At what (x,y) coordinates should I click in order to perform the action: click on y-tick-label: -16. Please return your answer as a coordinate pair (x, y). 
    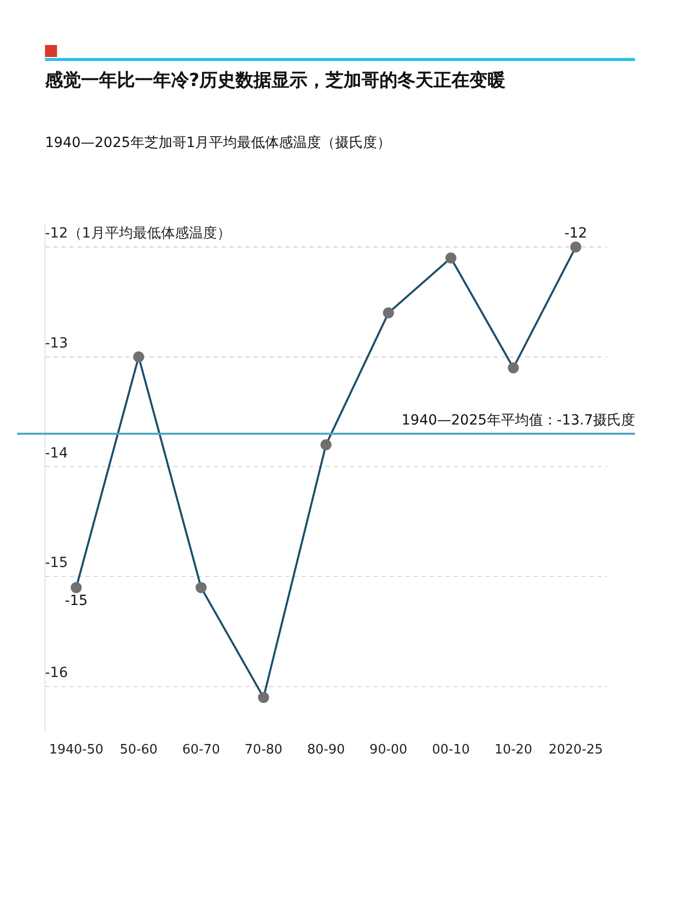
    Looking at the image, I should click on (56, 673).